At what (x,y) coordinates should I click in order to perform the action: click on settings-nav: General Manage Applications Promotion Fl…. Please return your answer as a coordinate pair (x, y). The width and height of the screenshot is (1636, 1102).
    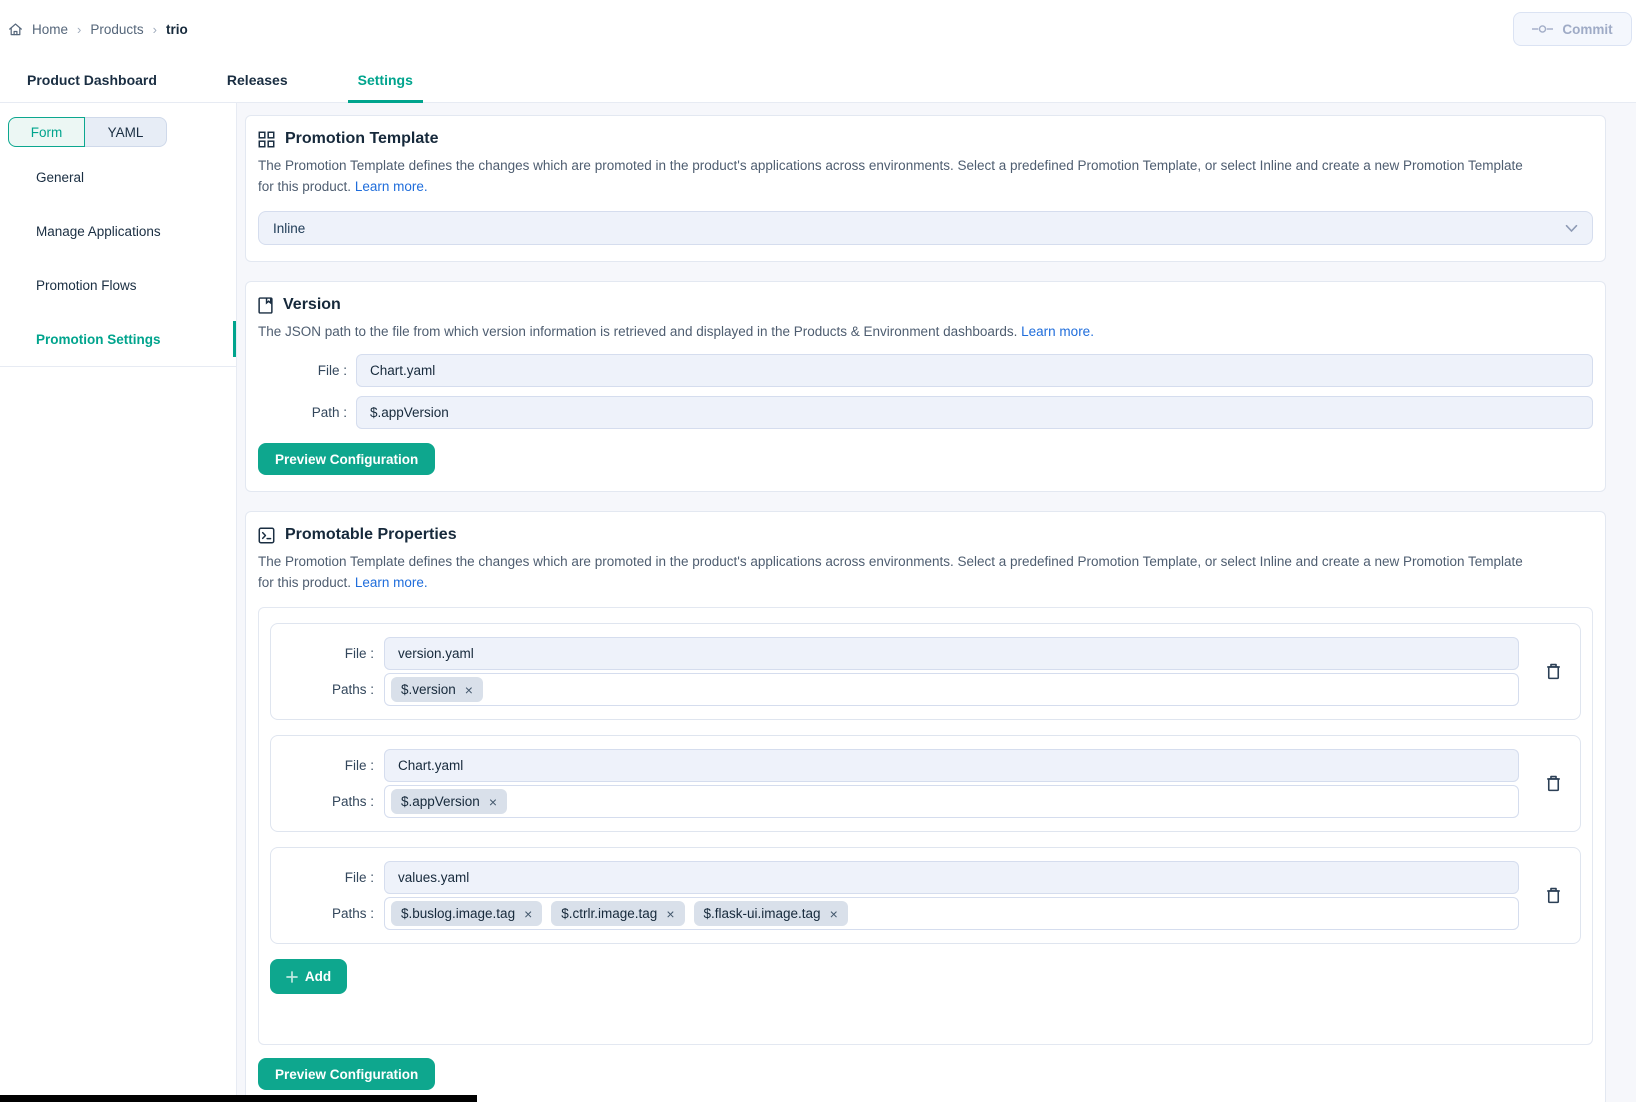
    Looking at the image, I should click on (118, 258).